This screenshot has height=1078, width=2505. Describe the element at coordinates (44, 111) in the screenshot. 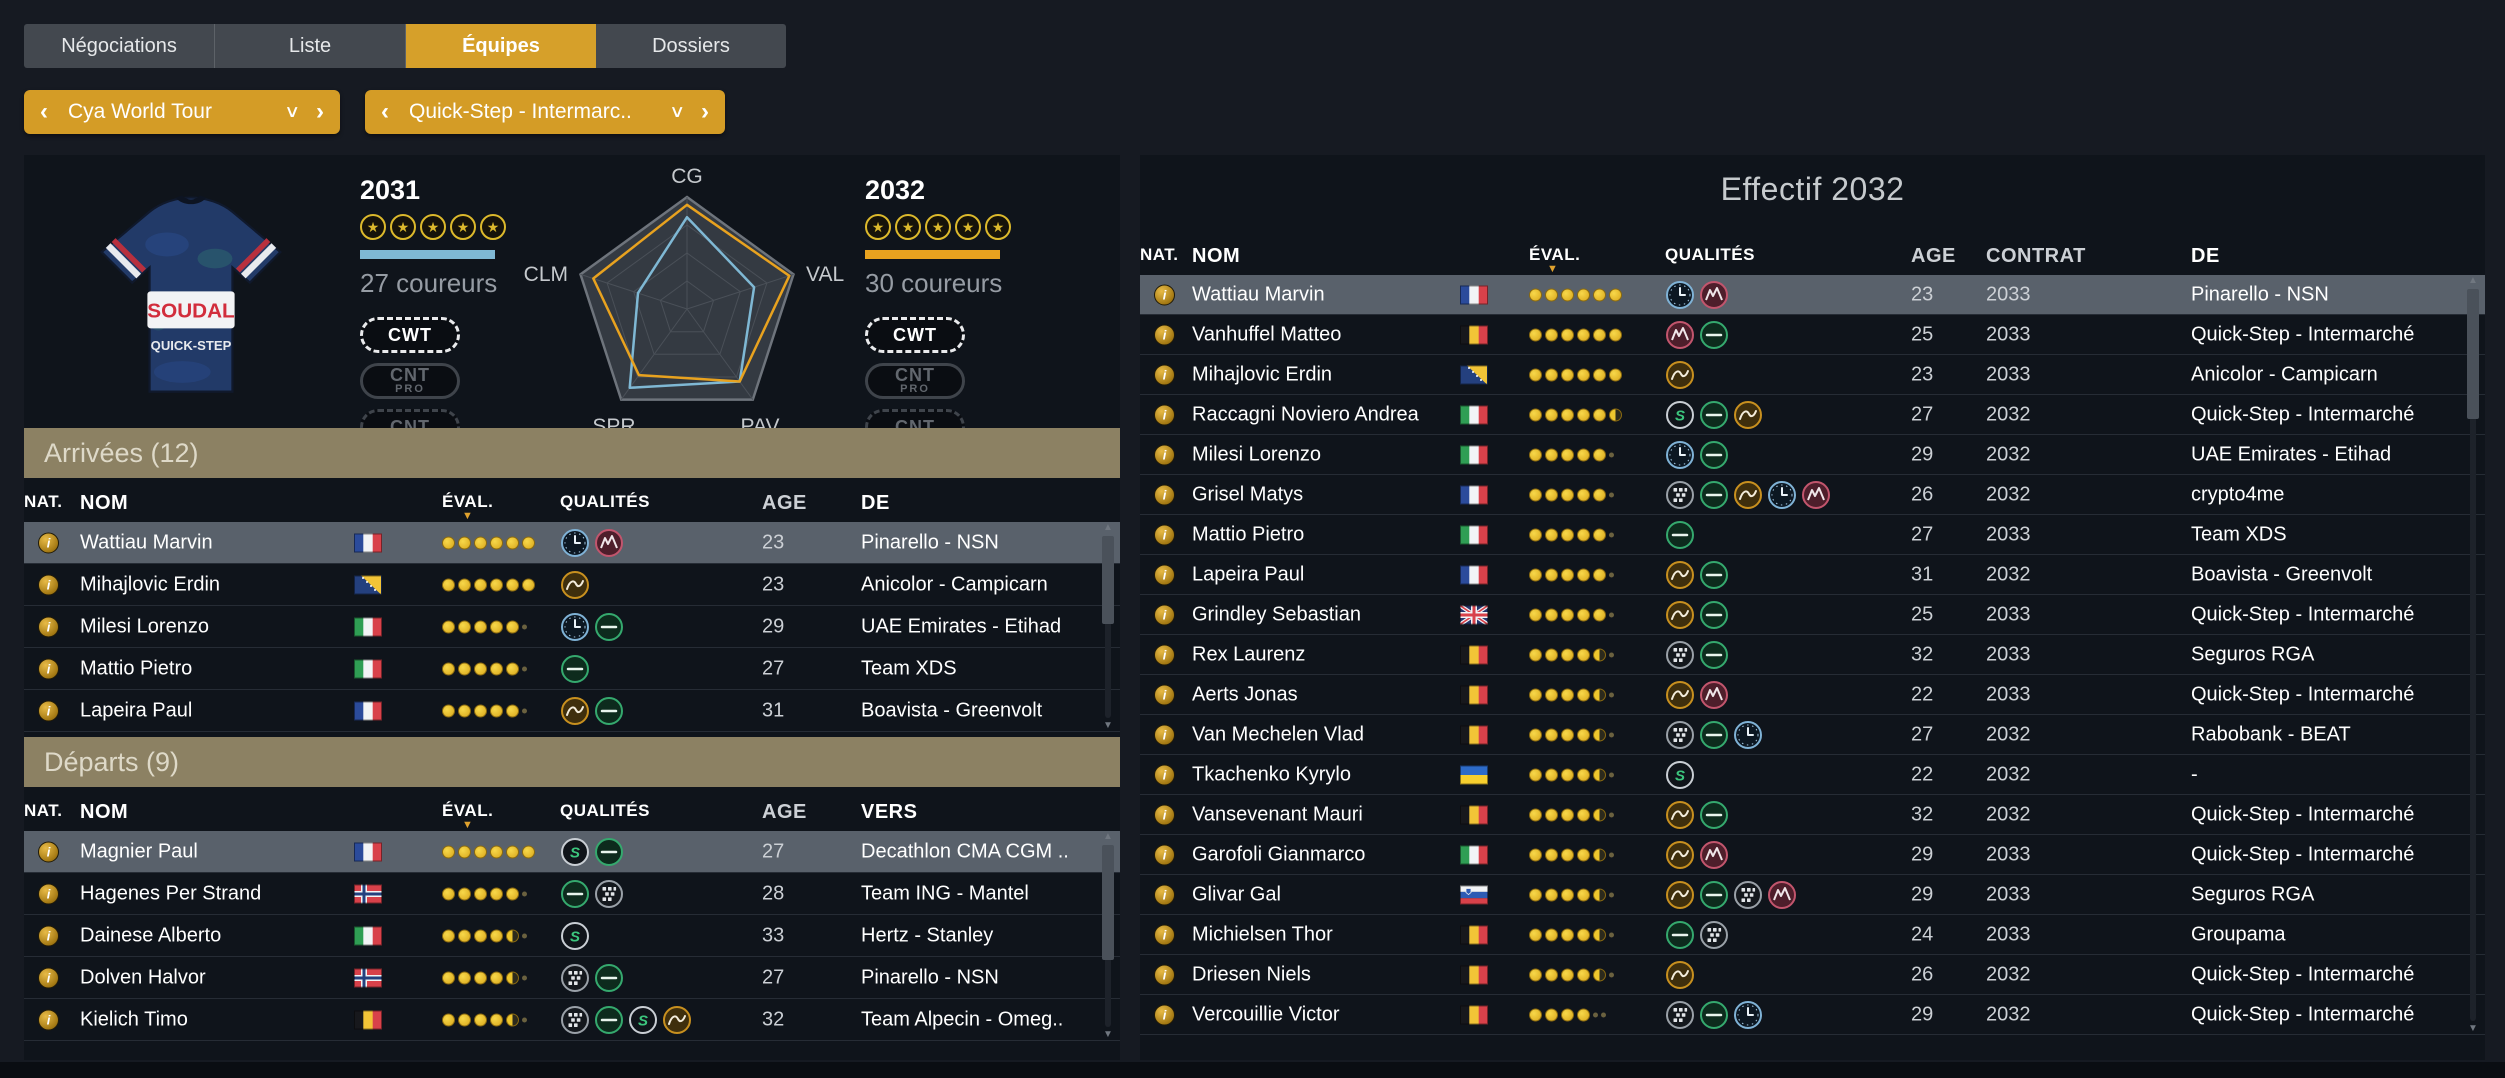

I see `prev-division-icon: ‹` at that location.